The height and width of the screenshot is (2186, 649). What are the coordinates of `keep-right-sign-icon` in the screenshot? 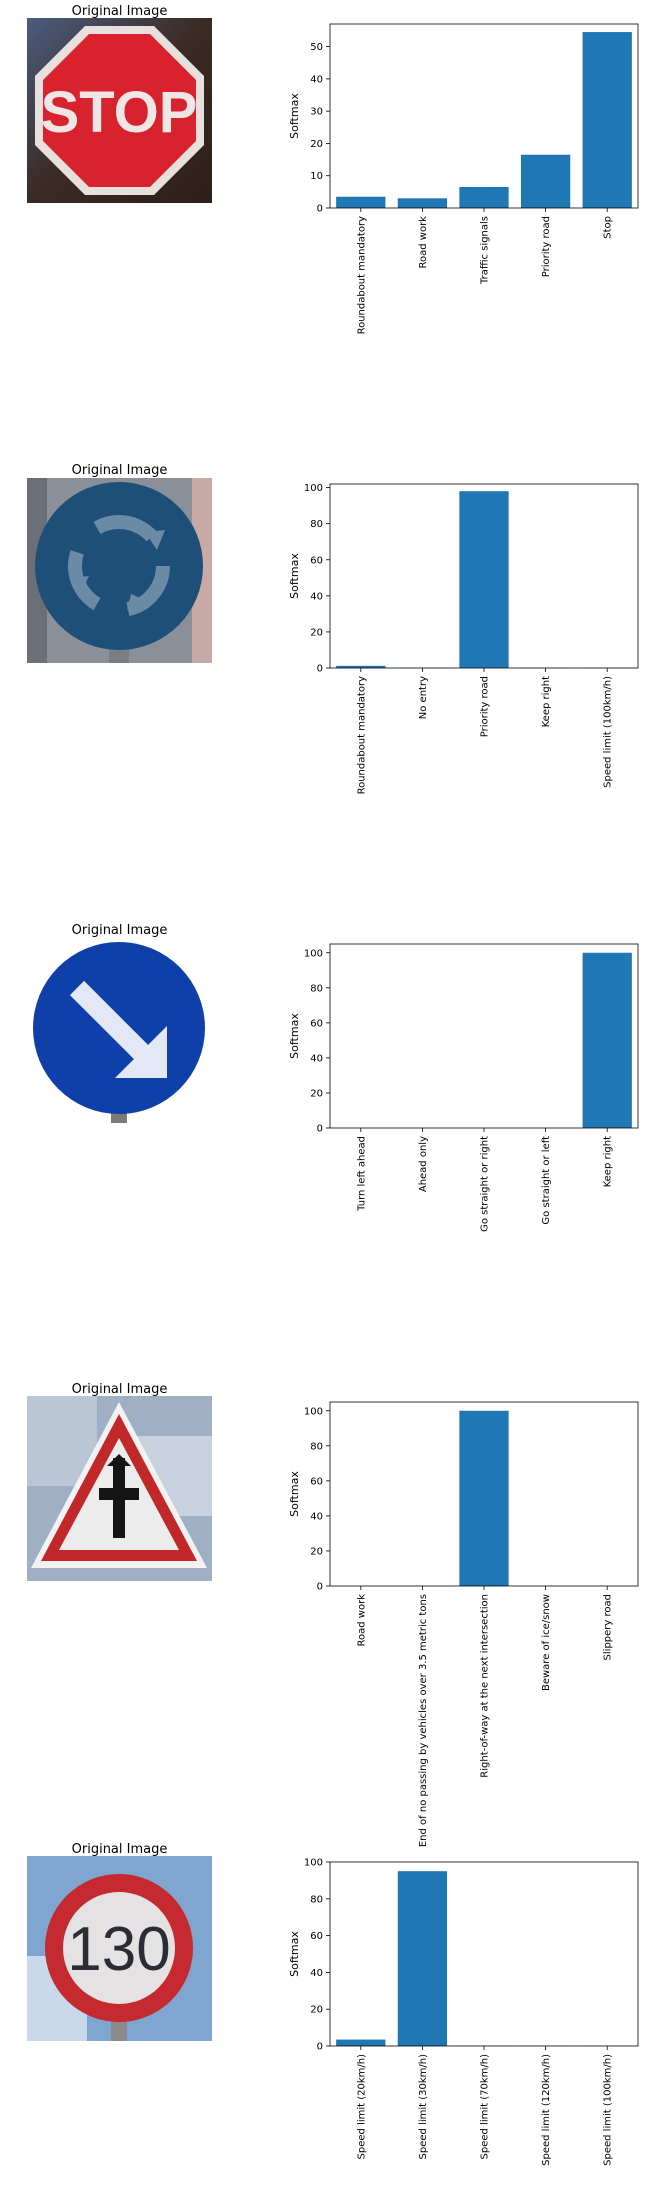 It's located at (119, 1030).